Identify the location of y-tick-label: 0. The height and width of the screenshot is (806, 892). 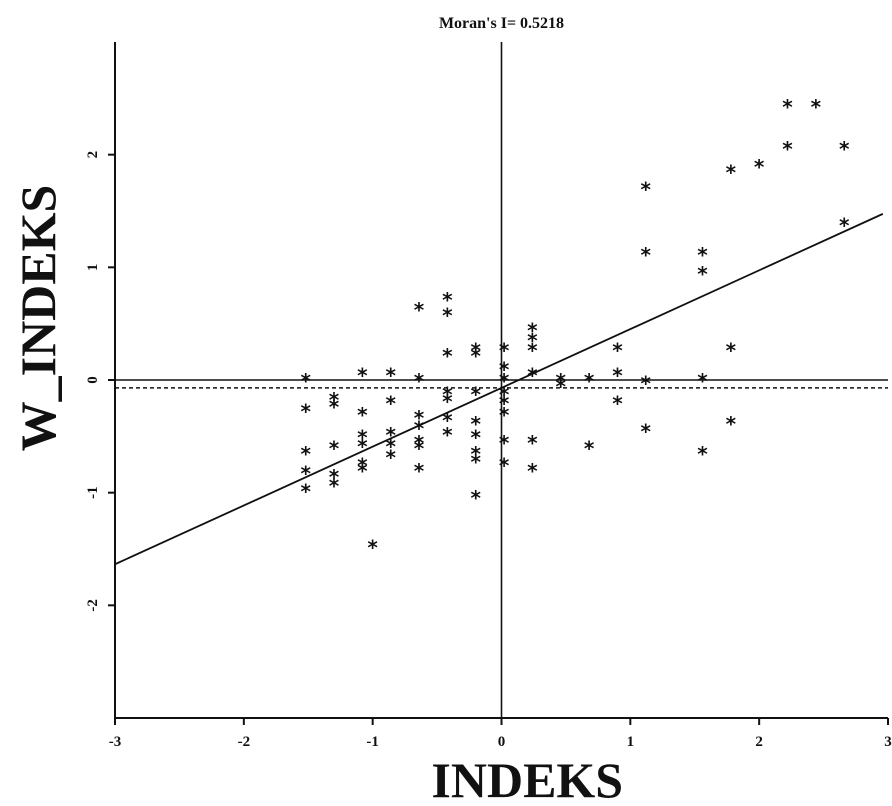
(93, 380).